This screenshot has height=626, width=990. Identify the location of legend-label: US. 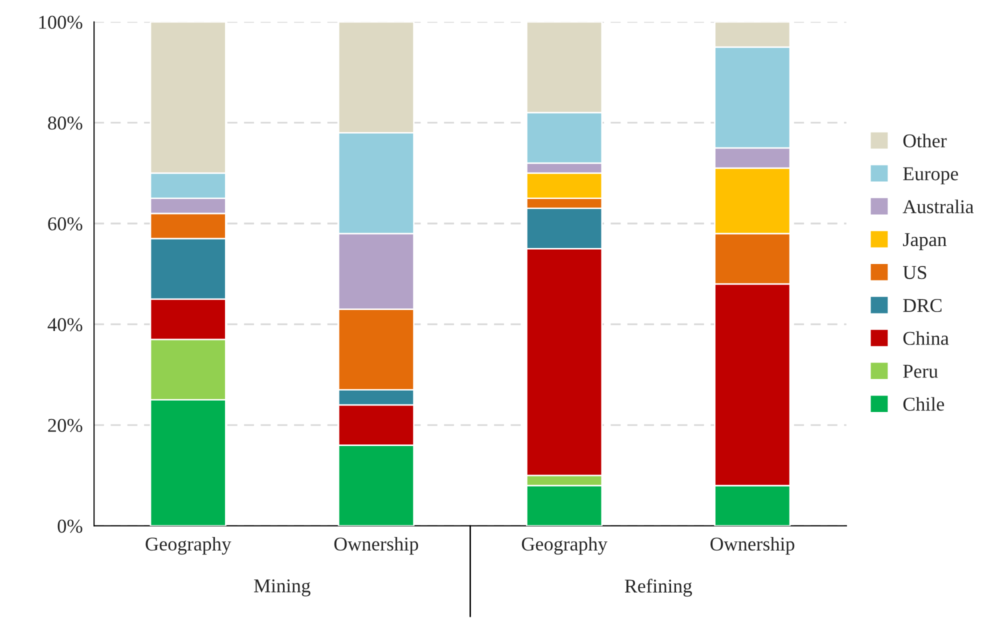
(914, 273).